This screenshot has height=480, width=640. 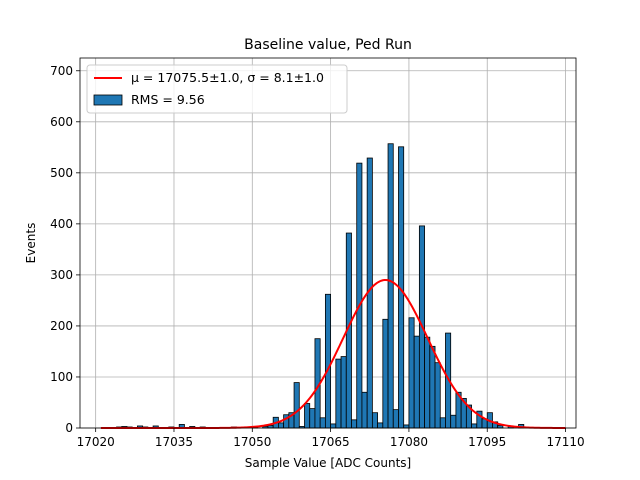 I want to click on x-axis-ticks: 17020 17035 17050 17065 17080 17095 17110, so click(x=331, y=438).